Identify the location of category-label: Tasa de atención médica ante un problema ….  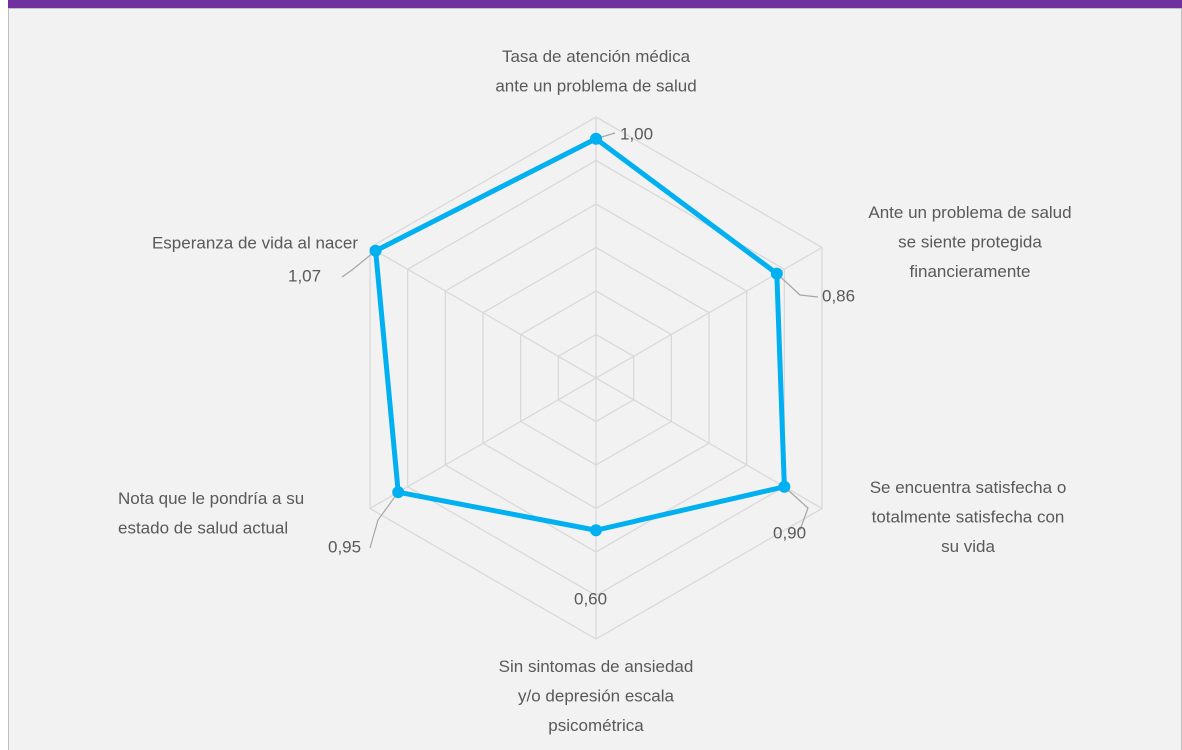
(595, 71).